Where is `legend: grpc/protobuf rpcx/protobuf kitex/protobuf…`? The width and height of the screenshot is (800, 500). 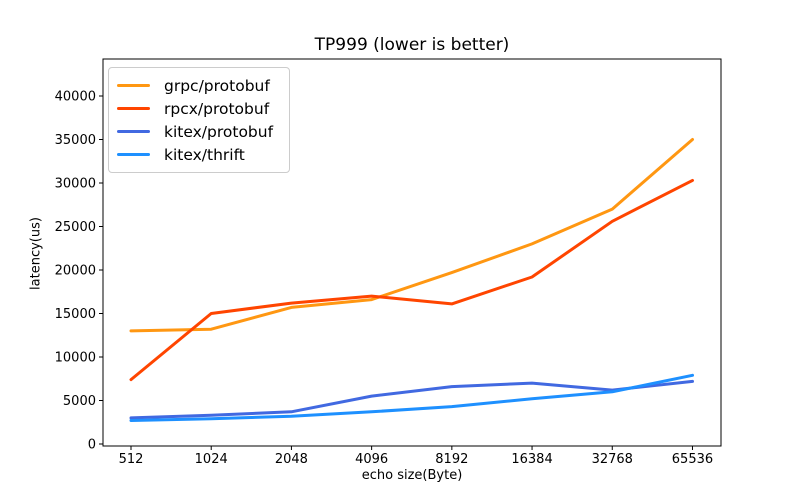
legend: grpc/protobuf rpcx/protobuf kitex/protobuf… is located at coordinates (199, 120).